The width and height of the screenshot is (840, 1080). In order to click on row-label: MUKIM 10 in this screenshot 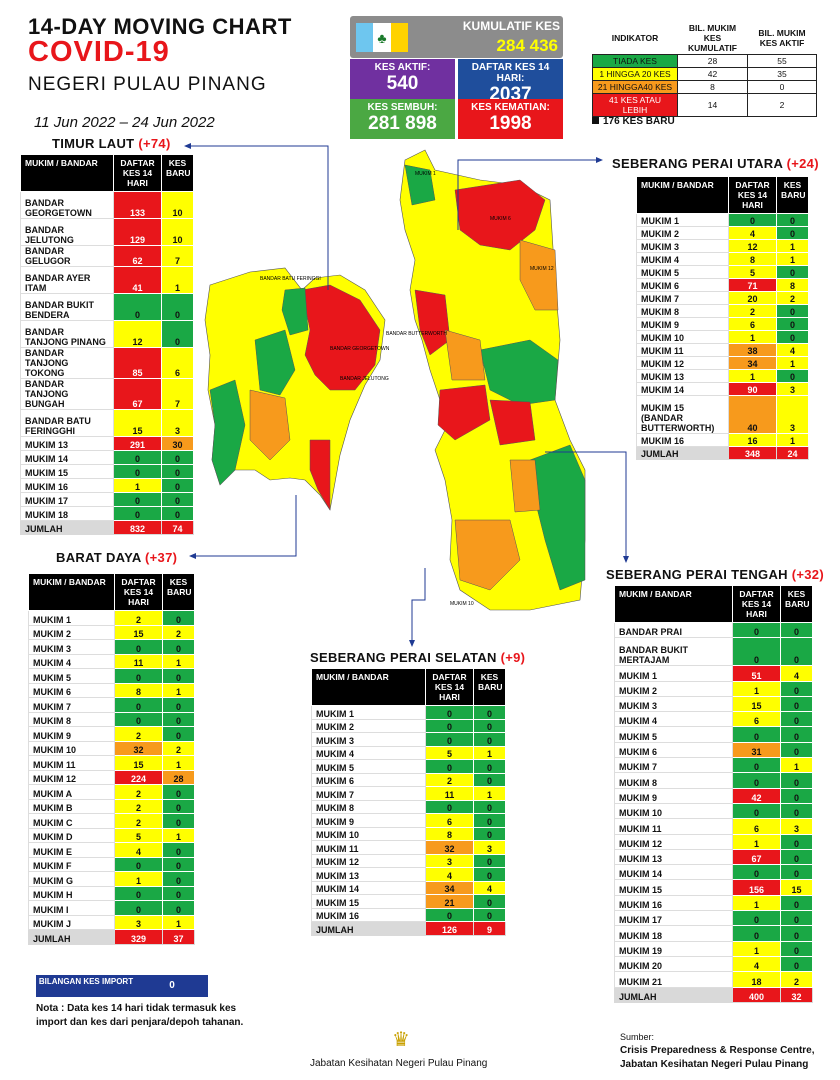, I will do `click(71, 748)`.